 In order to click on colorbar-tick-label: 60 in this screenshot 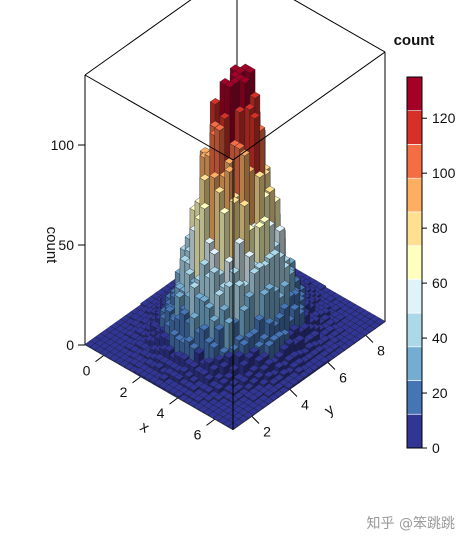, I will do `click(440, 283)`.